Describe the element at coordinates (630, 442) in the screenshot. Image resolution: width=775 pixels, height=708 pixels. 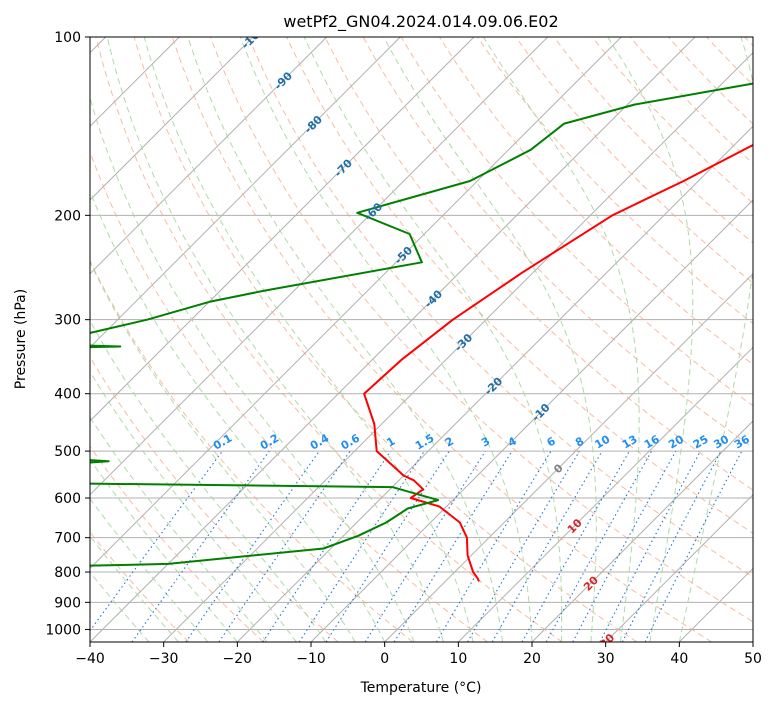
I see `mixing-ratio-label: 13` at that location.